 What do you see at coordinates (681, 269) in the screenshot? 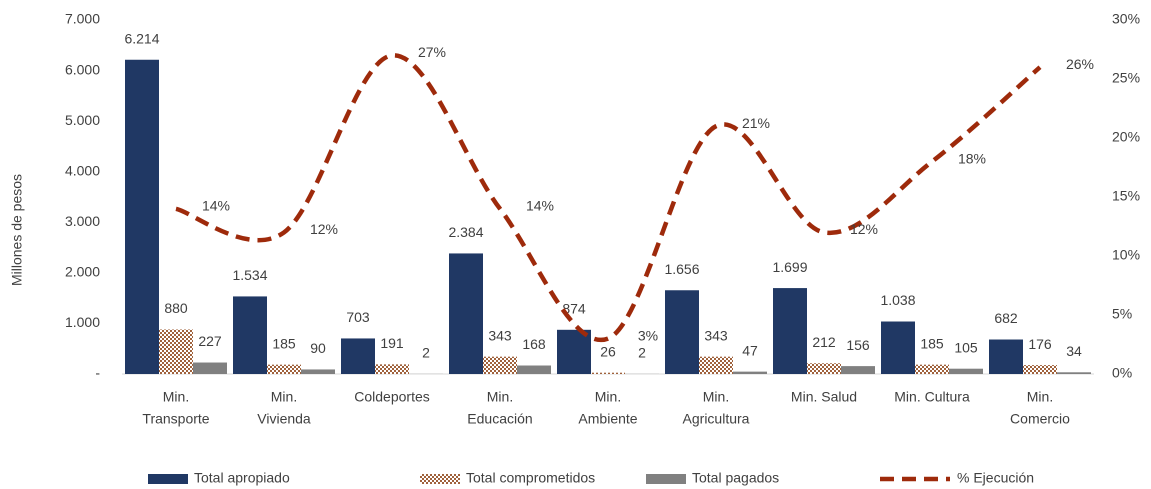
I see `data-label: 1.656` at bounding box center [681, 269].